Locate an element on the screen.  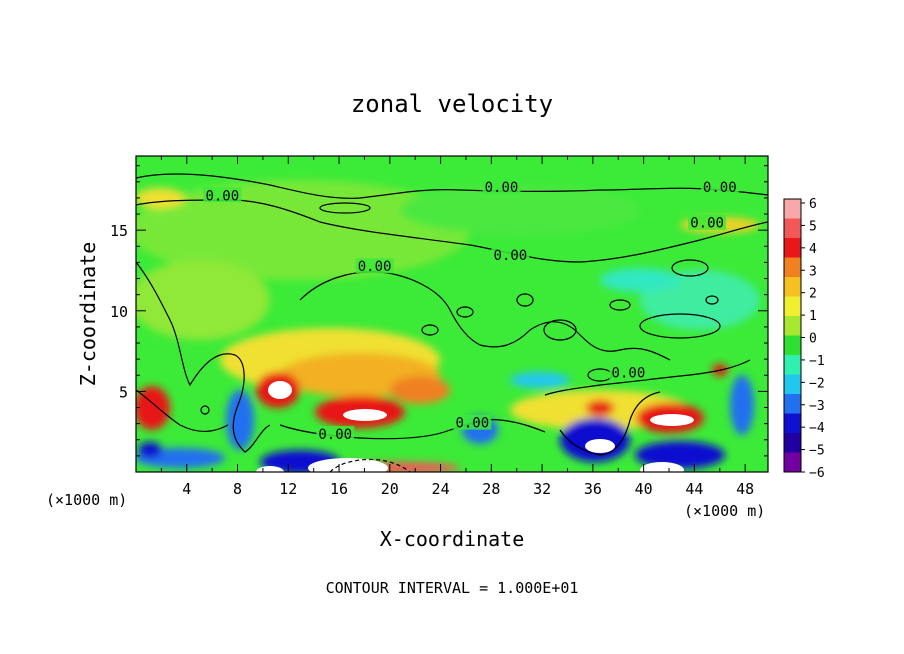
chart-title: zonal velocity is located at coordinates (452, 104).